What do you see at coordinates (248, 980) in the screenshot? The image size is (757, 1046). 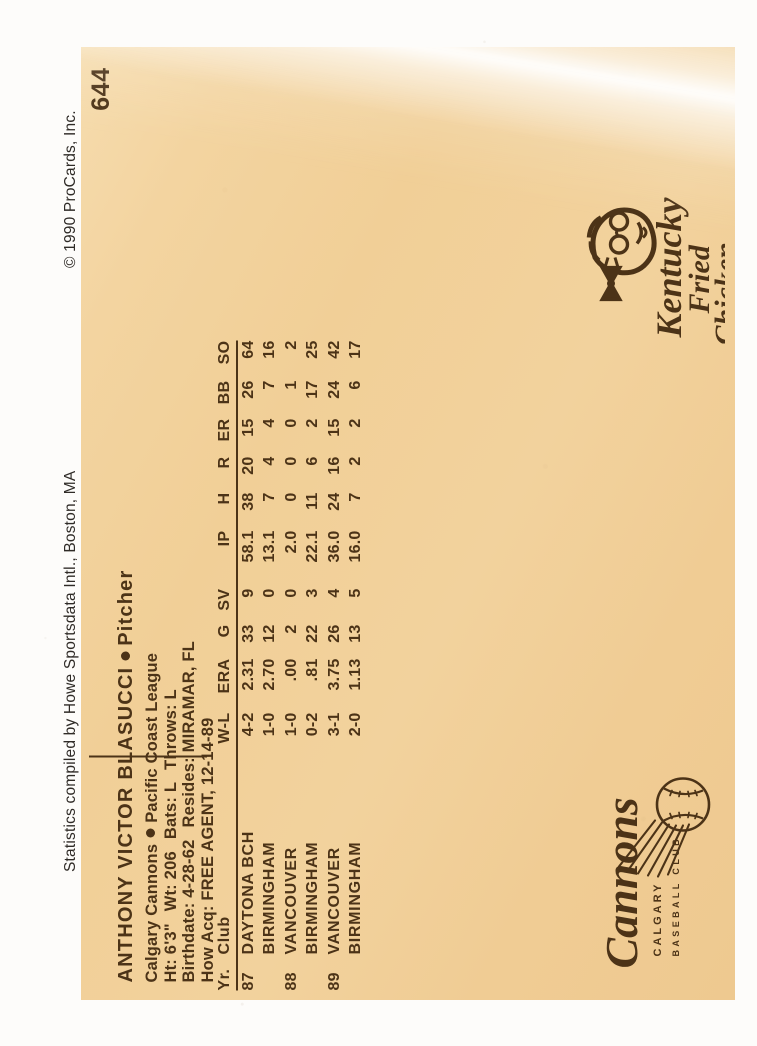 I see `stat-cell-yr: 87` at bounding box center [248, 980].